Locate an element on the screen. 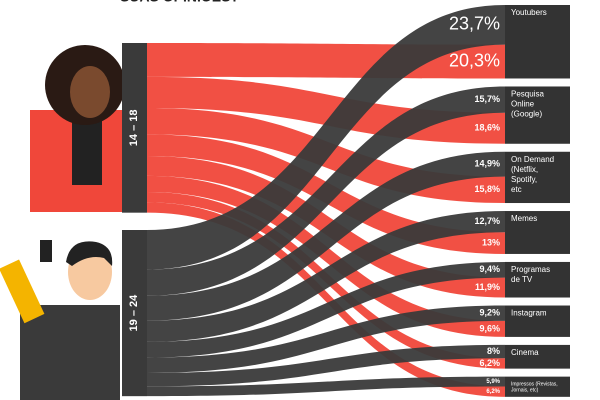 This screenshot has width=600, height=400. girl-face is located at coordinates (90, 92).